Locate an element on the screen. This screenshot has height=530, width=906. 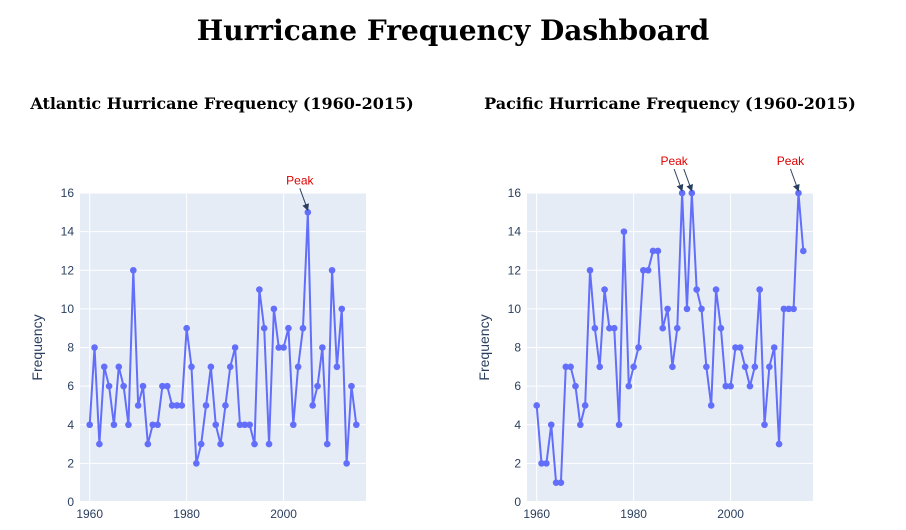
pacific-chart-title: Pacific Hurricane Frequency (1960-2015) is located at coordinates (670, 103).